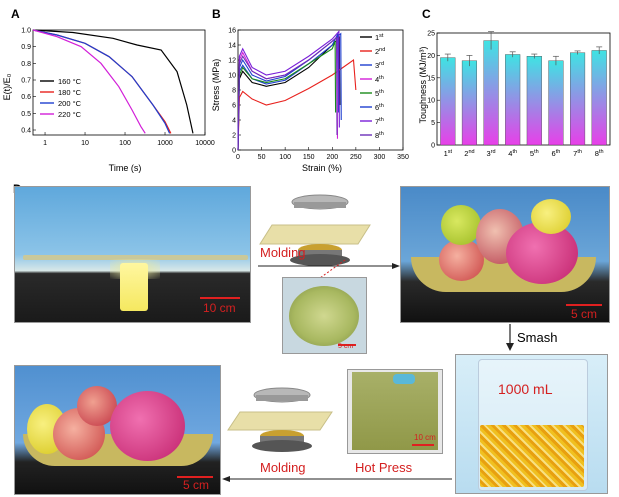 The height and width of the screenshot is (497, 619). I want to click on chart-b-legend-label-7: 8th, so click(379, 135).